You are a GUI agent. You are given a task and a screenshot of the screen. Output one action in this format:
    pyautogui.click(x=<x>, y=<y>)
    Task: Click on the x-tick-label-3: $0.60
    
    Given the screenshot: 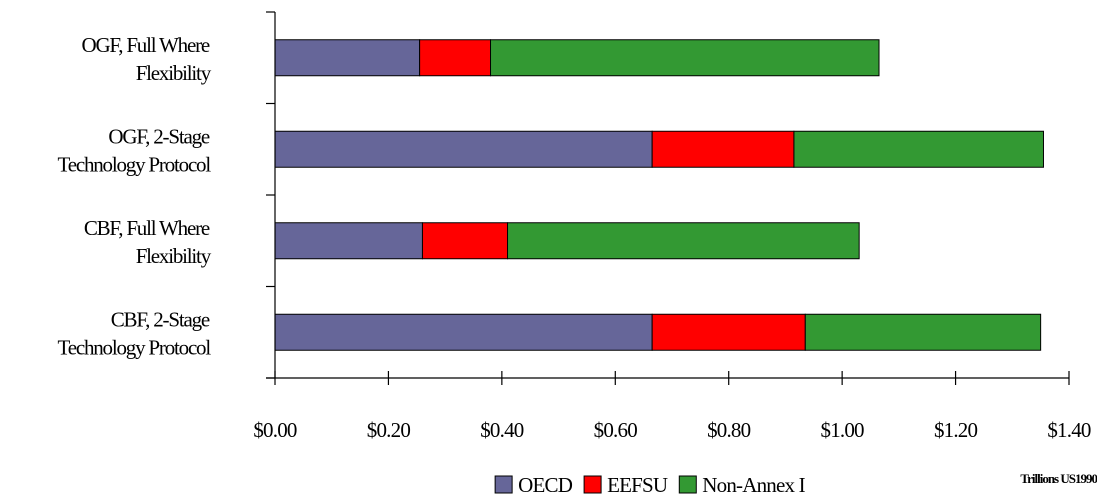 What is the action you would take?
    pyautogui.click(x=616, y=430)
    